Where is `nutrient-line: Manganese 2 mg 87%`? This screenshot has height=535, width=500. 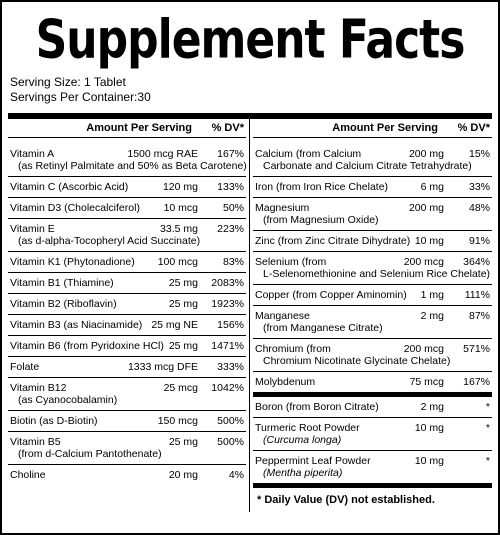
nutrient-line: Manganese 2 mg 87% is located at coordinates (372, 316).